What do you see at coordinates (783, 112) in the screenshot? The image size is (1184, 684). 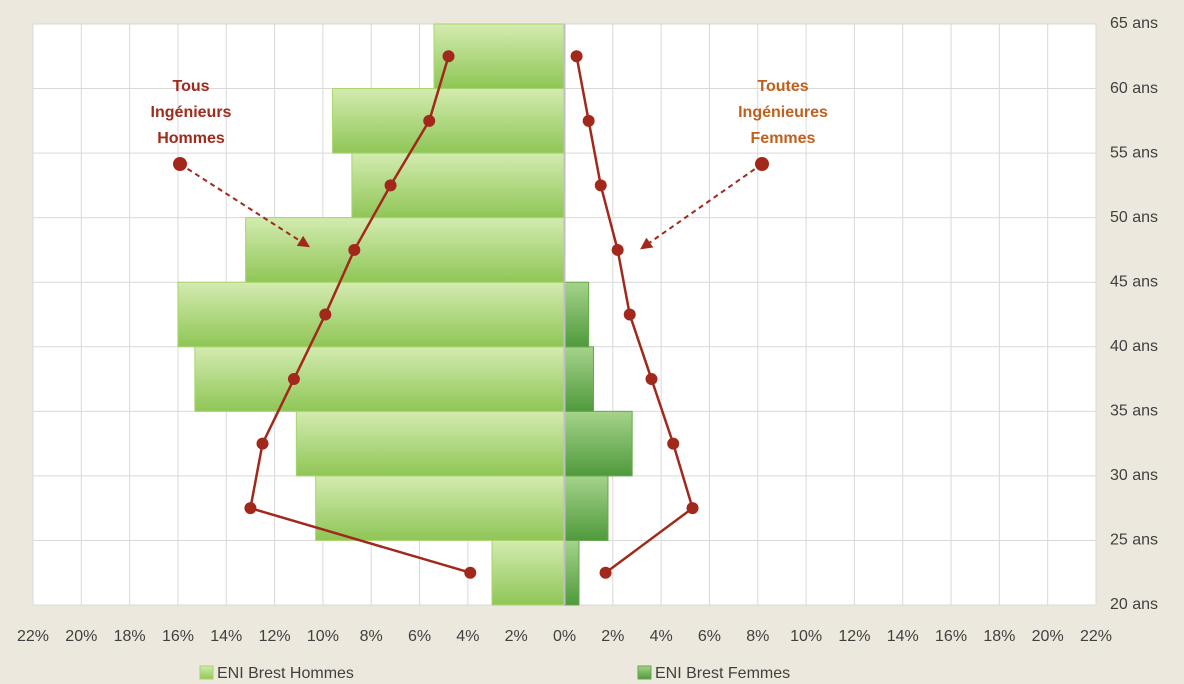 I see `annotation: Ingénieures` at bounding box center [783, 112].